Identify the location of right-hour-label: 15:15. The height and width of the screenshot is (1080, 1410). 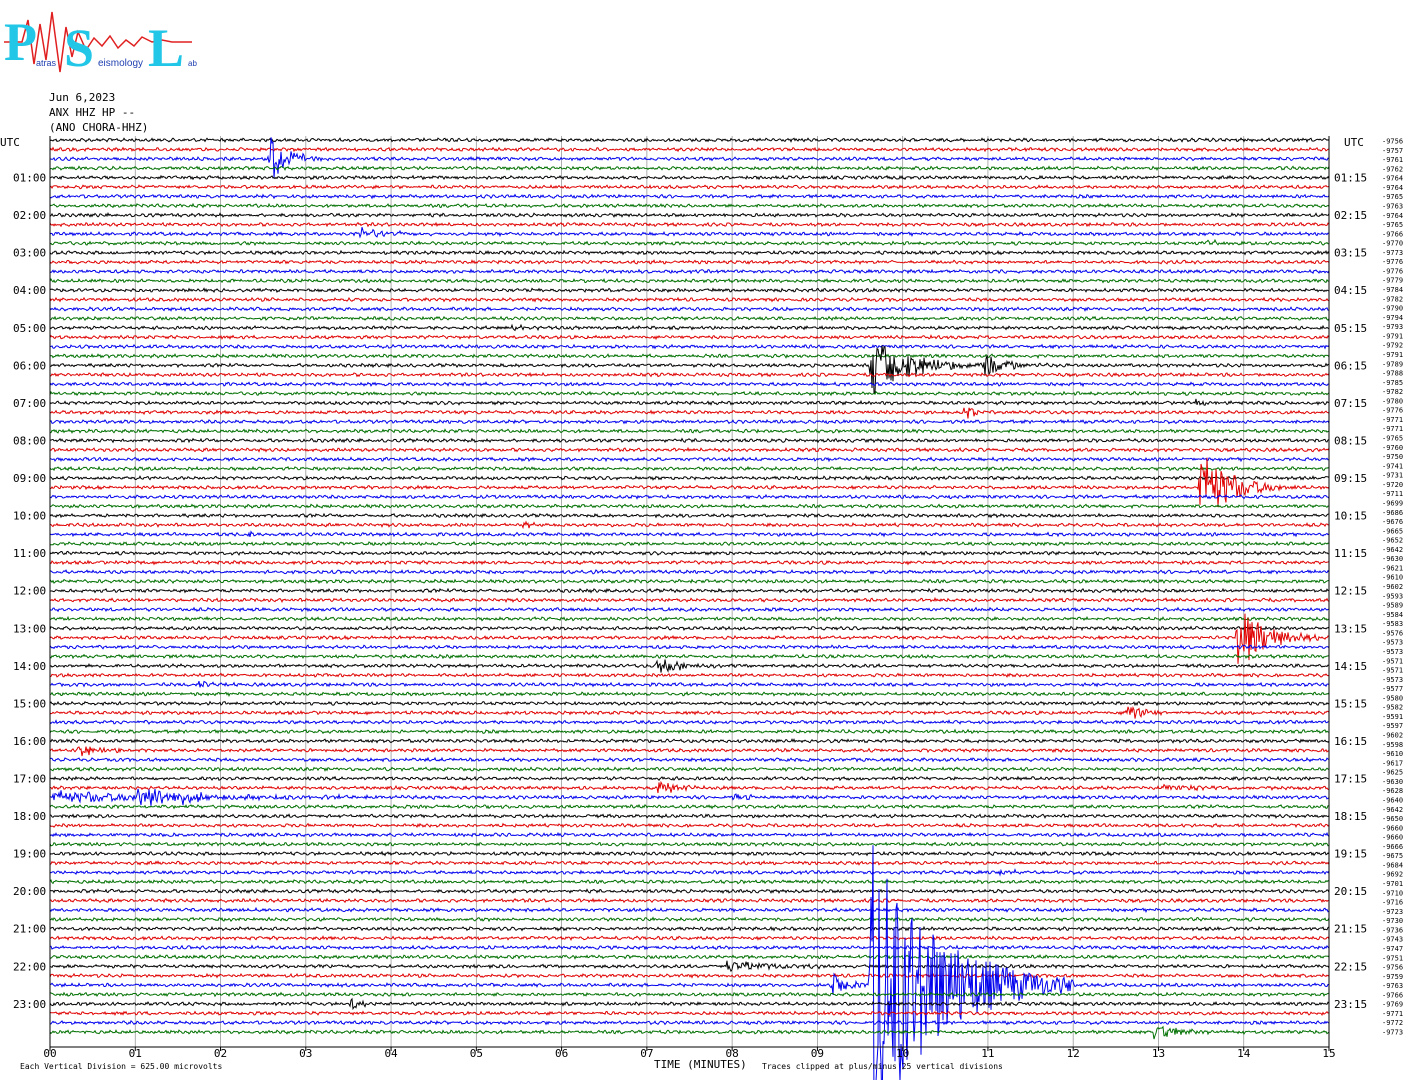
(1350, 703).